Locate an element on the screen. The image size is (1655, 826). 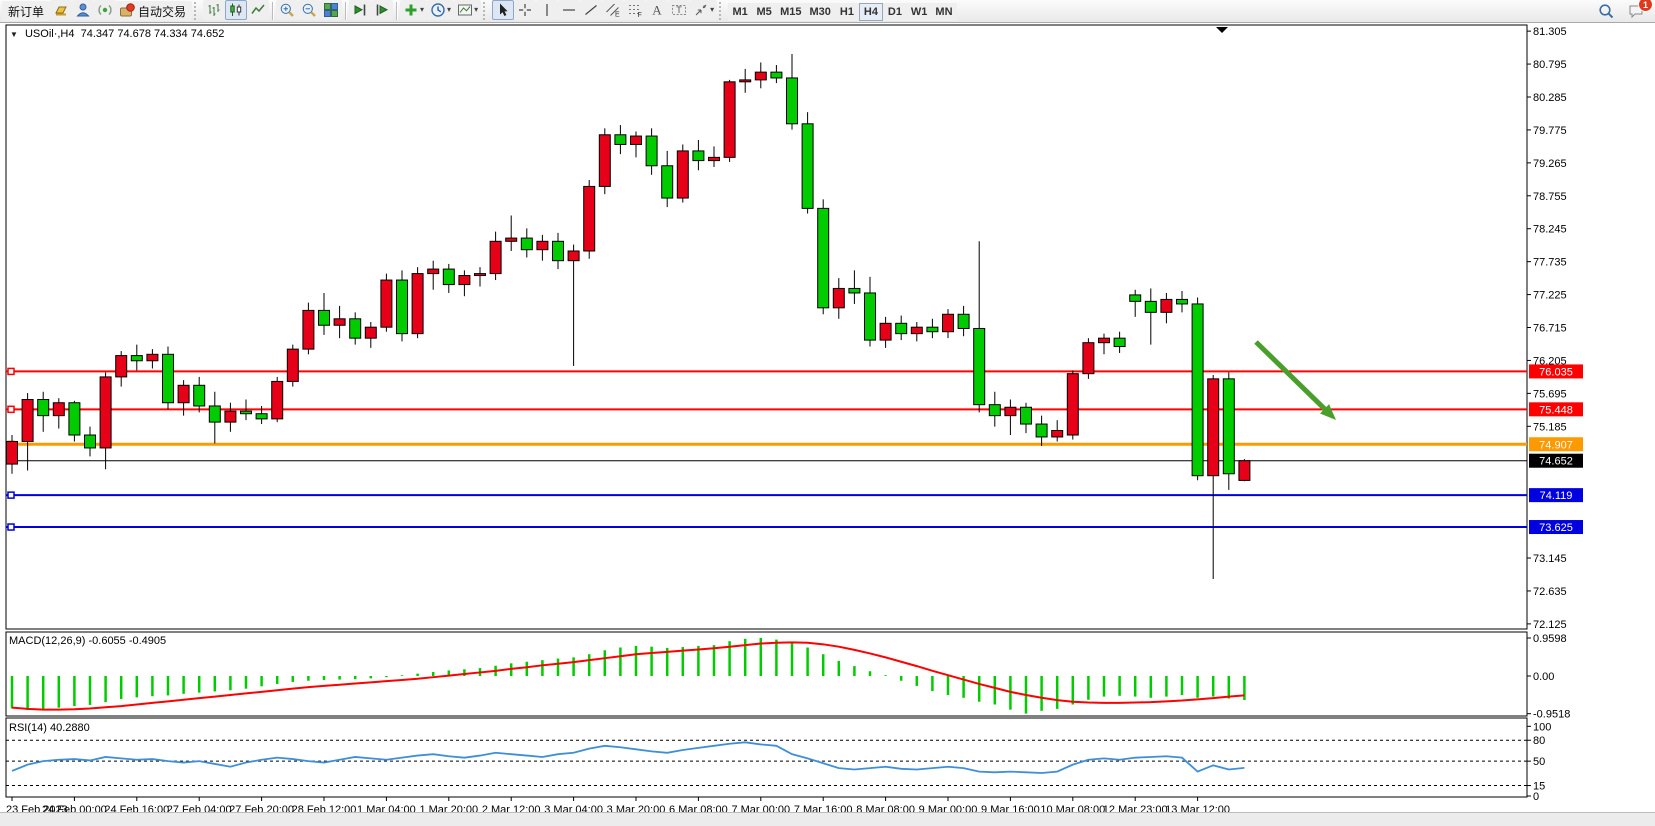
price-tick-label: 77.225 is located at coordinates (1550, 296).